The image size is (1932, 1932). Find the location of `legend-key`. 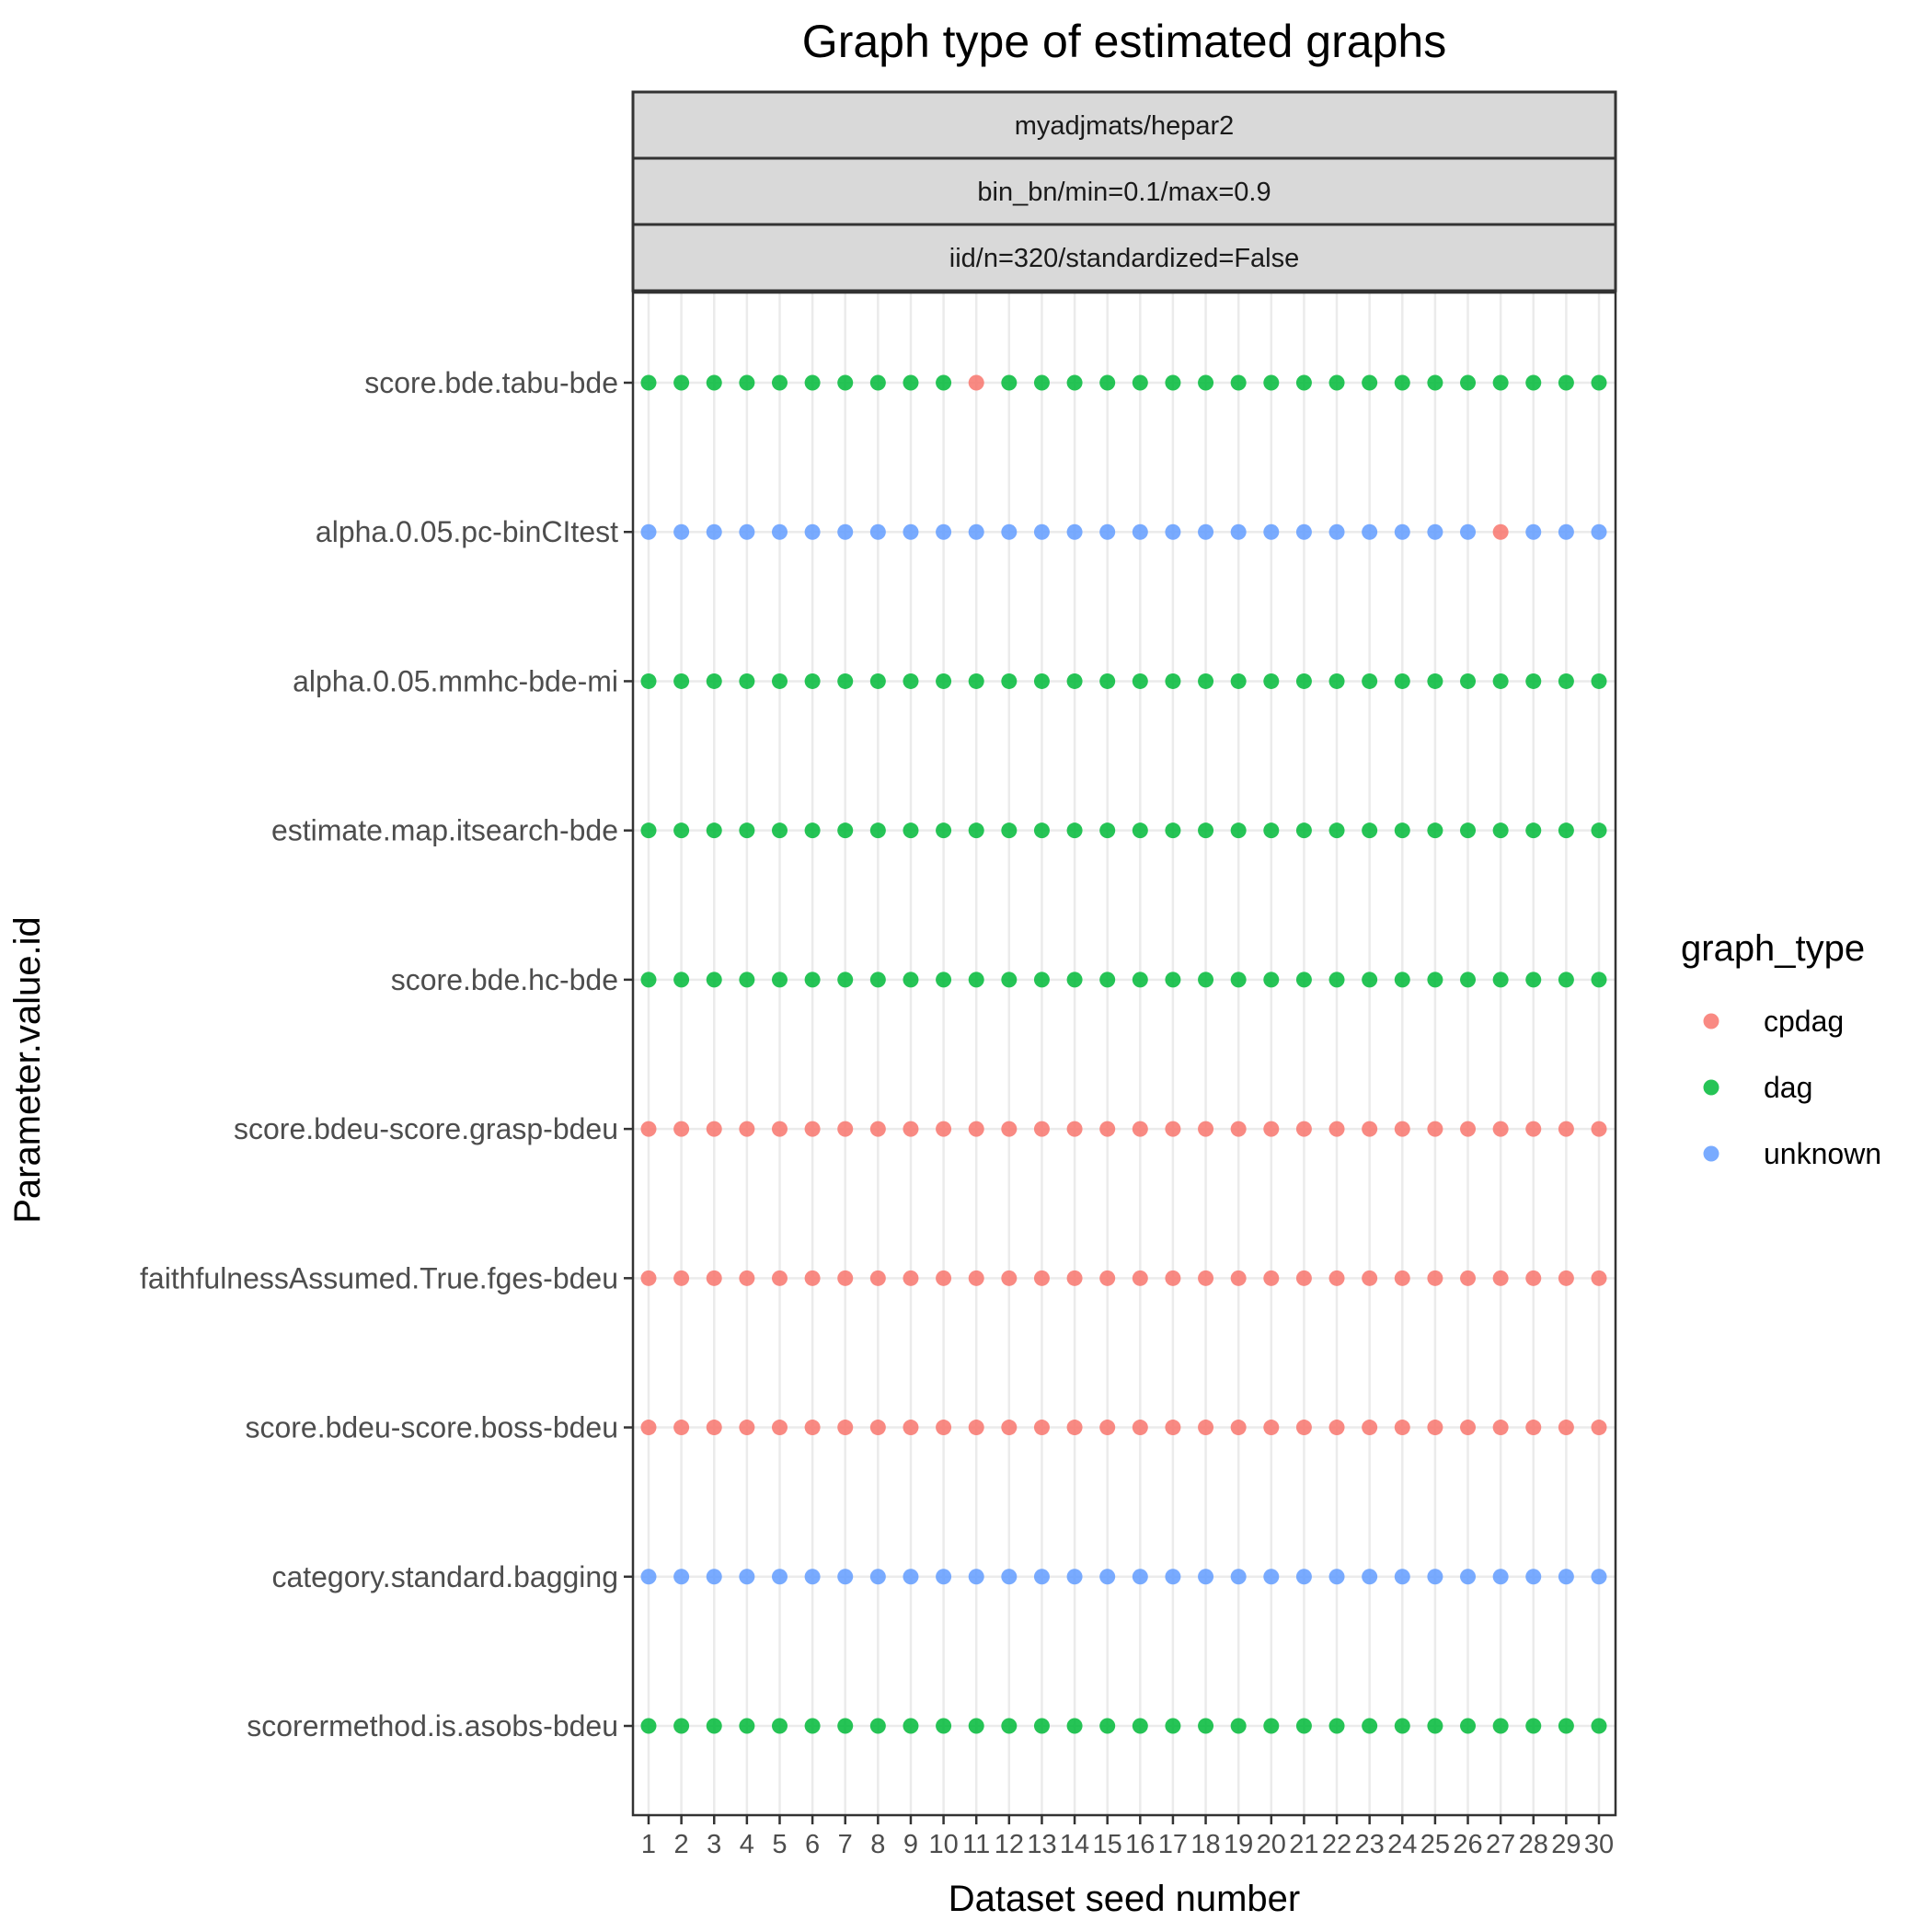

legend-key is located at coordinates (1711, 1153).